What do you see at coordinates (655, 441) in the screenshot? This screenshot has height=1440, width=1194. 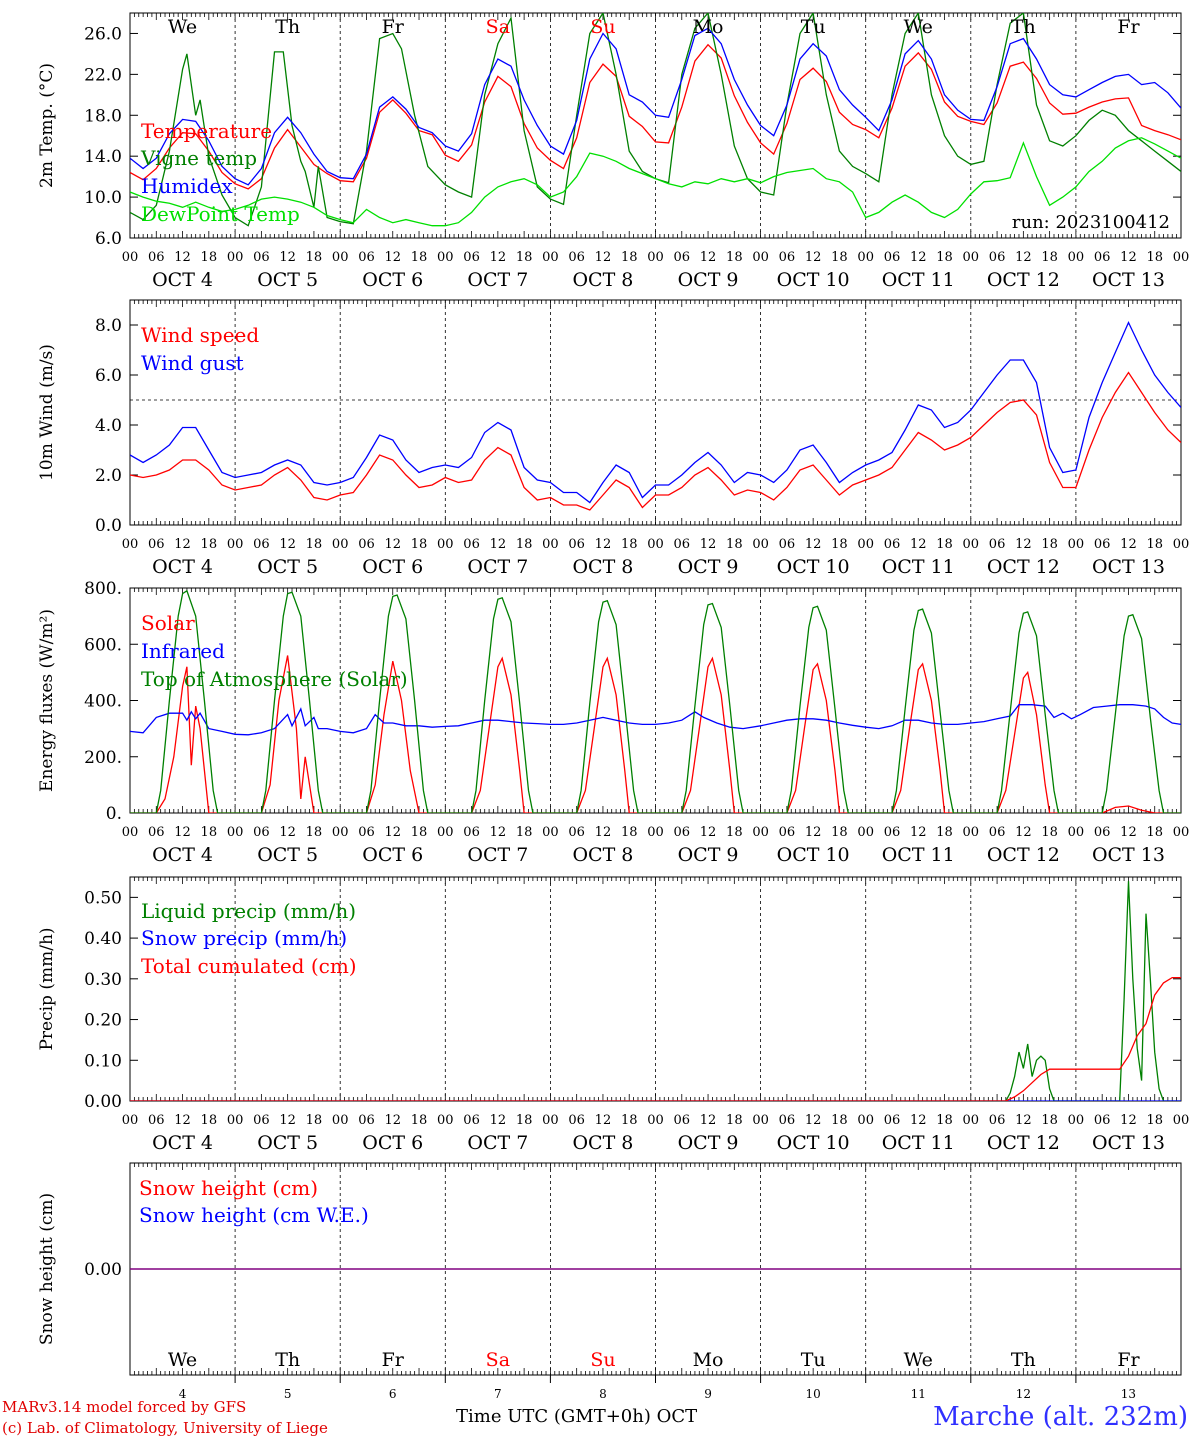 I see `series-line-wind-speed` at bounding box center [655, 441].